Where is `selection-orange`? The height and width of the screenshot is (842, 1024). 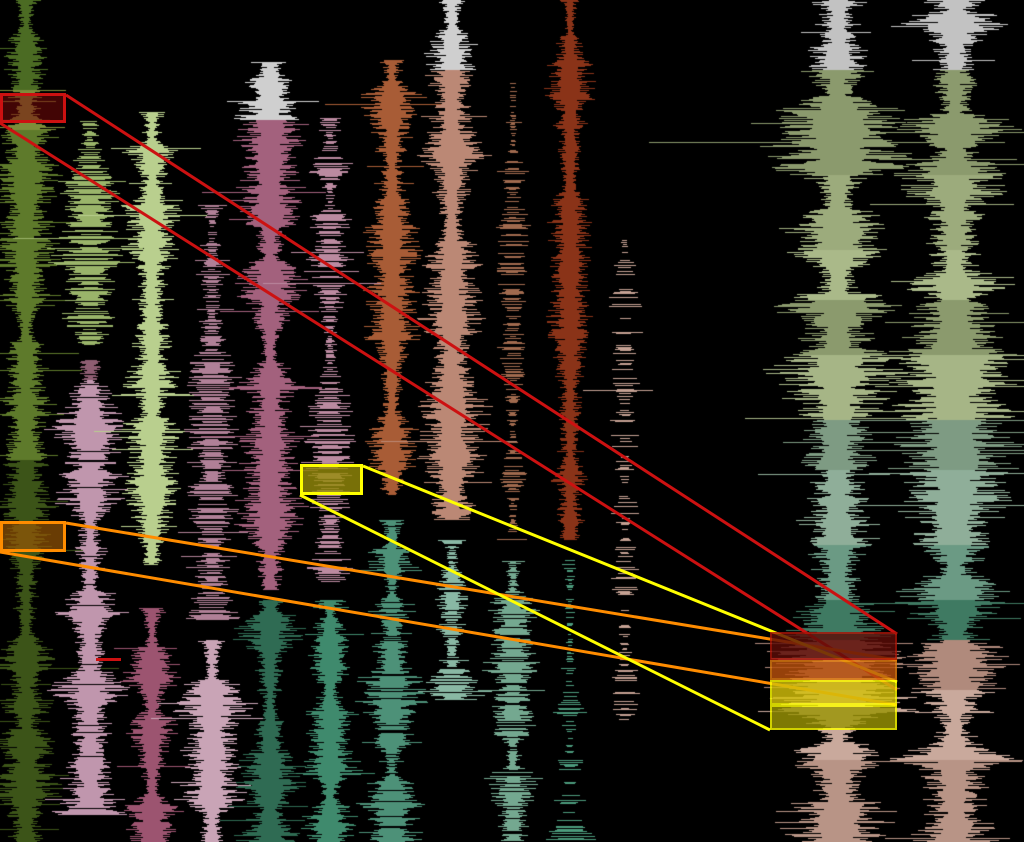
selection-orange is located at coordinates (33, 536).